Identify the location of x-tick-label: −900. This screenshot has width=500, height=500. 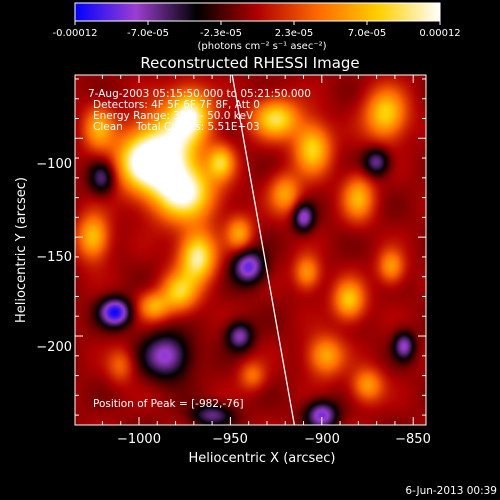
(322, 439).